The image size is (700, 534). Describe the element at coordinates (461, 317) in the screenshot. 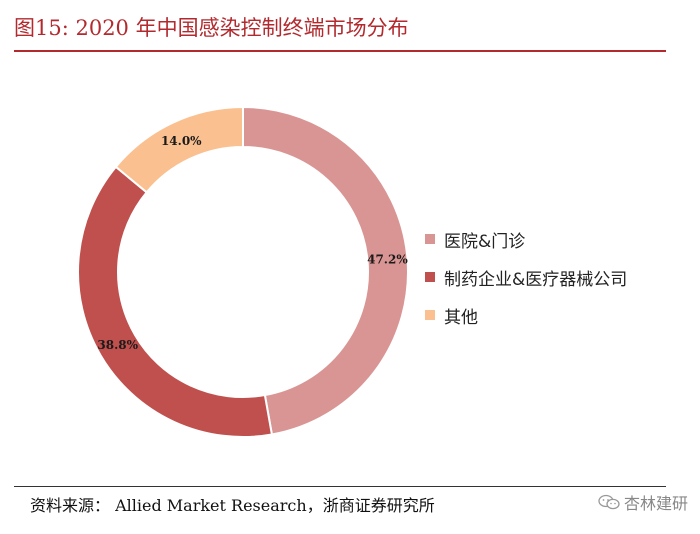

I see `legend-label-3: 其他` at that location.